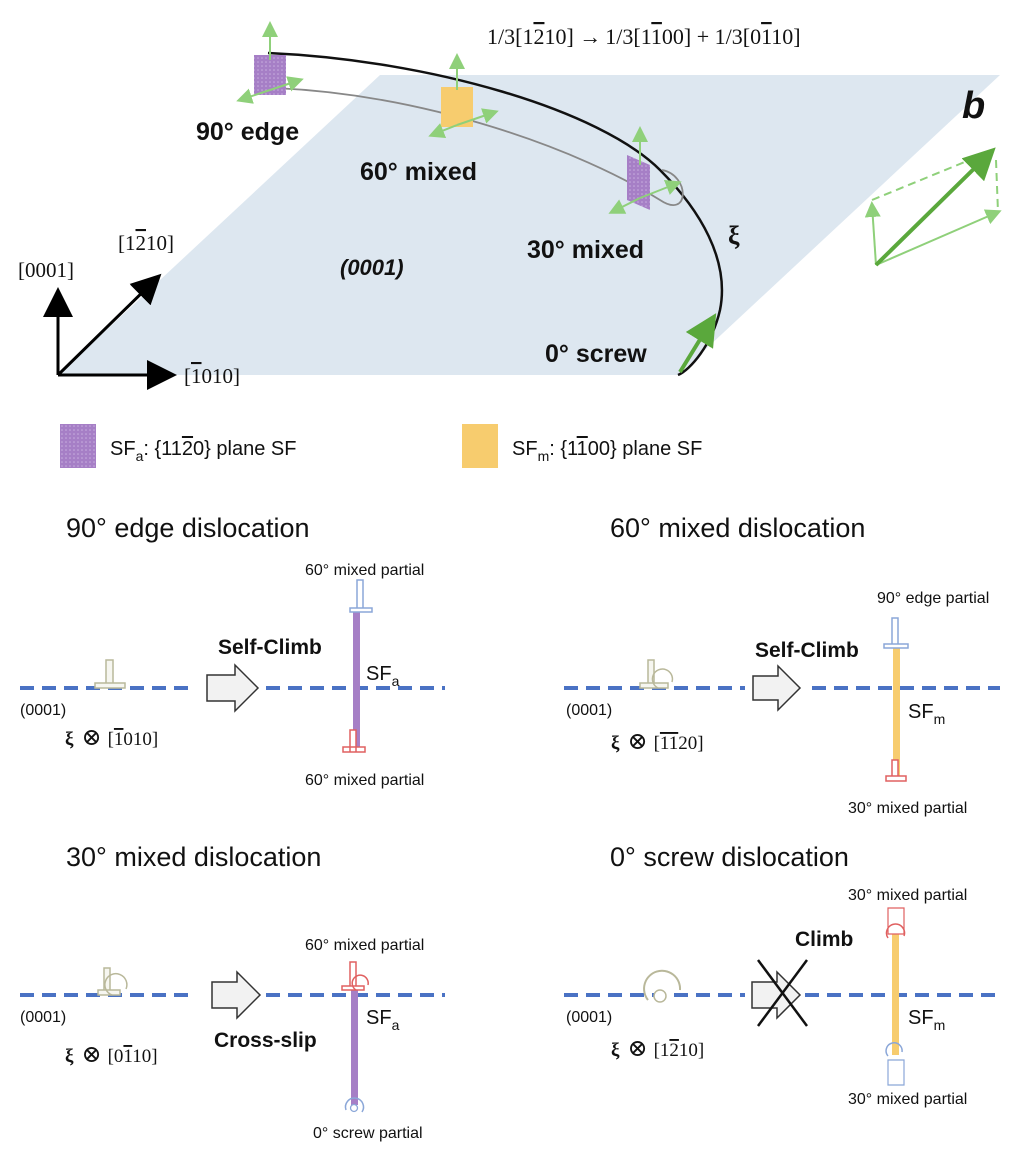  I want to click on bottom-partial-label: 0° screw partial, so click(368, 1133).